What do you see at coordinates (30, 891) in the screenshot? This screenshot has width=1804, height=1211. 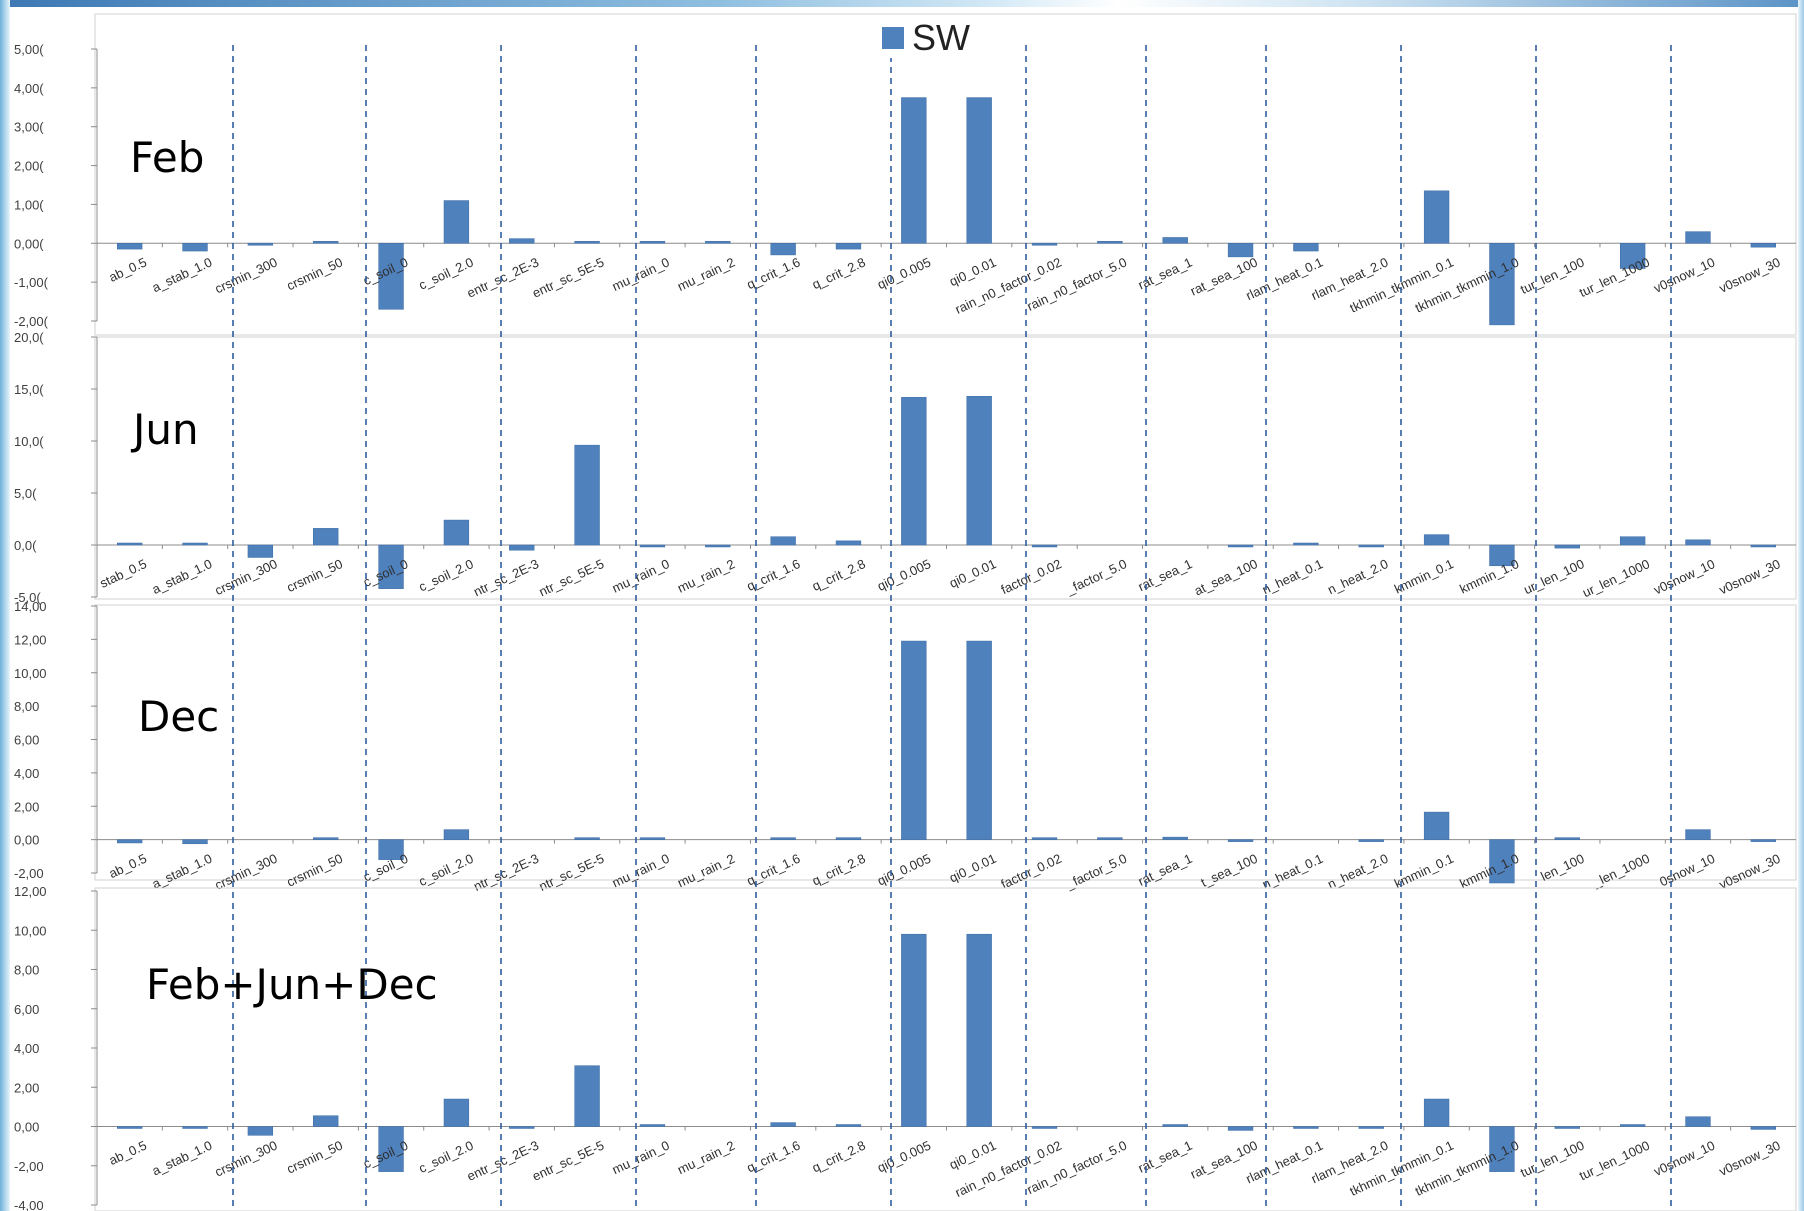 I see `y-tick-label: 12,00` at bounding box center [30, 891].